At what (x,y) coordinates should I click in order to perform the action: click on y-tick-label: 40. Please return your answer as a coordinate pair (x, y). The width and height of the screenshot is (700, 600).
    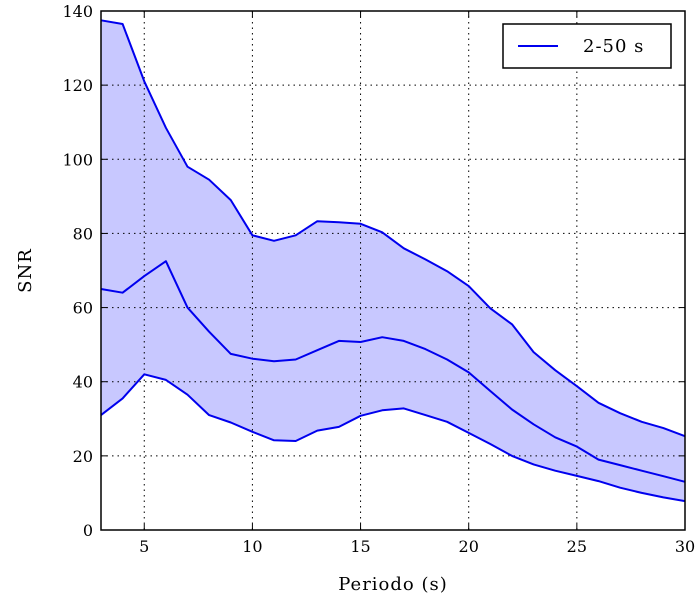
    Looking at the image, I should click on (83, 382).